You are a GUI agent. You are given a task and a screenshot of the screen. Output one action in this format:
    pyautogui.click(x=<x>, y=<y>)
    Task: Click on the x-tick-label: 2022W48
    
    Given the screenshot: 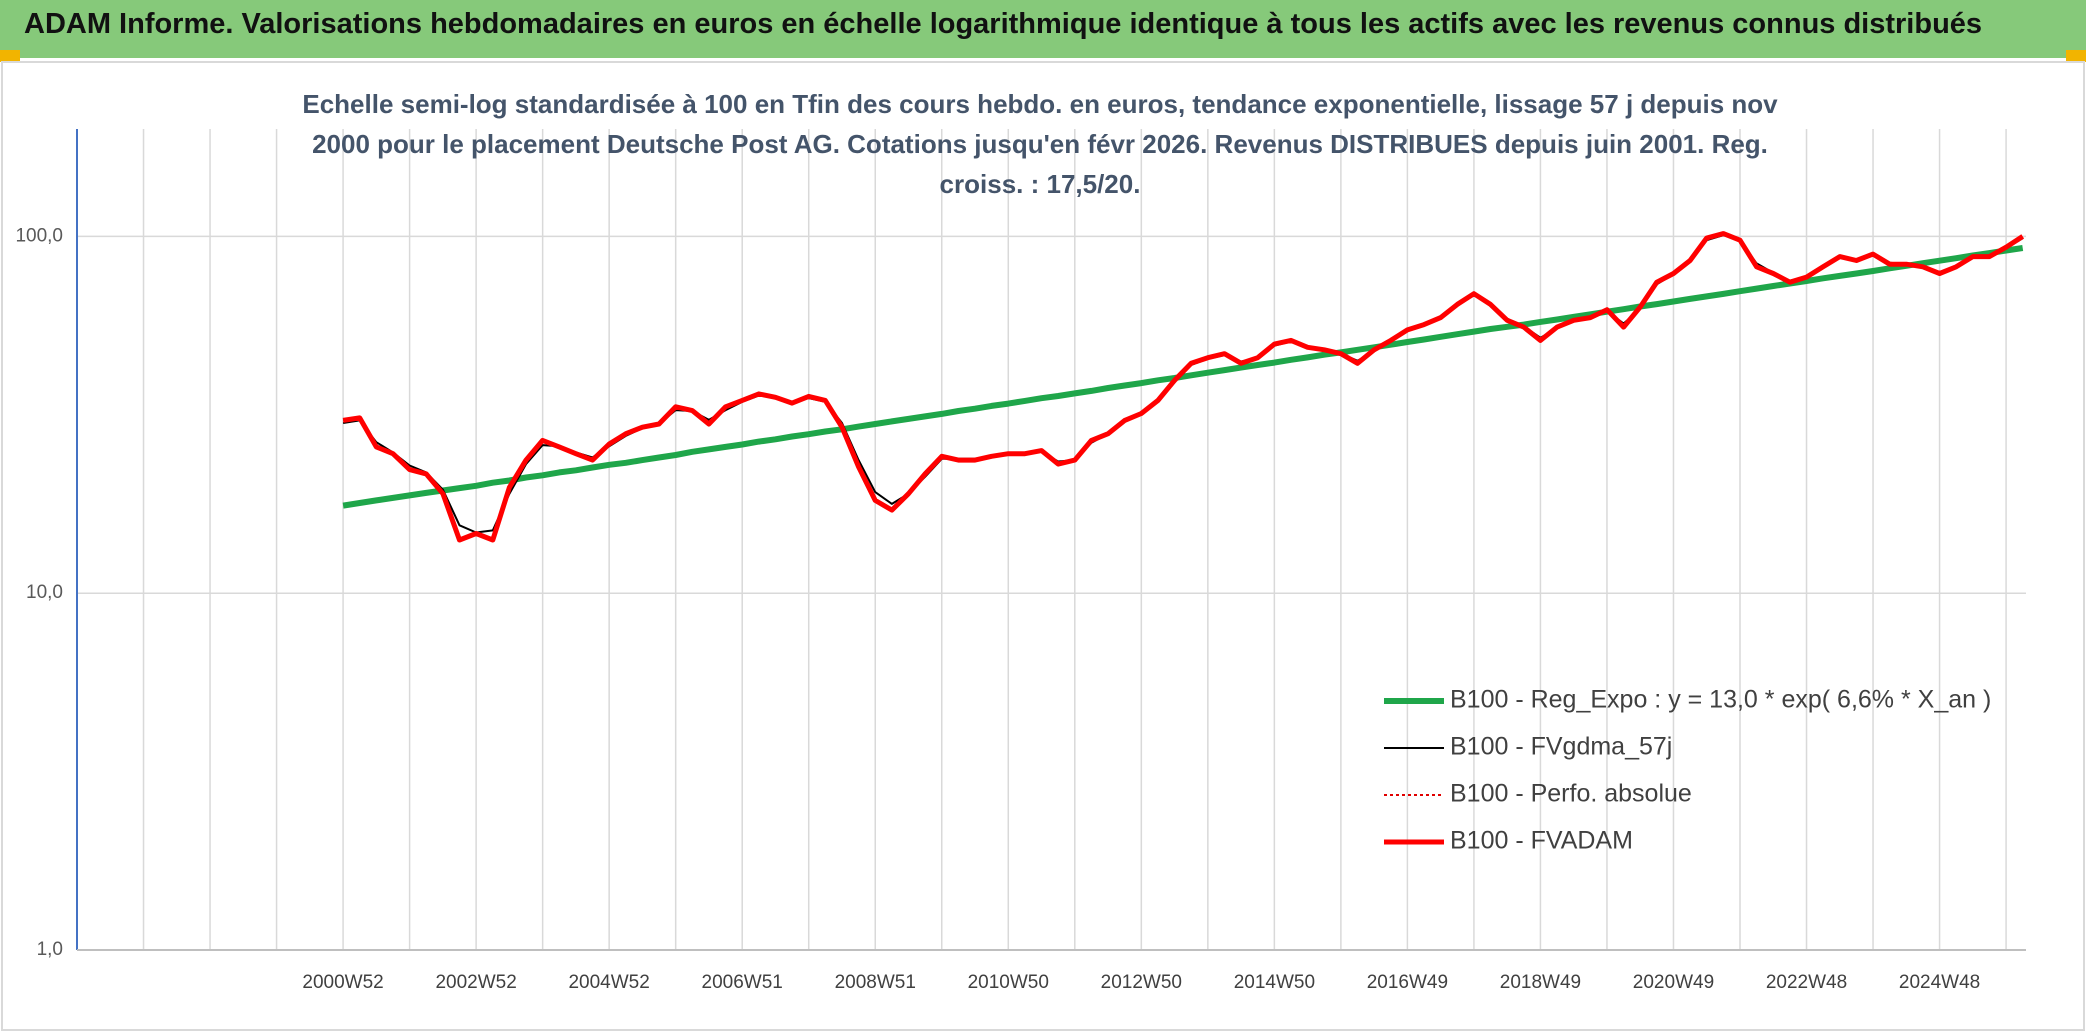 What is the action you would take?
    pyautogui.click(x=1806, y=982)
    